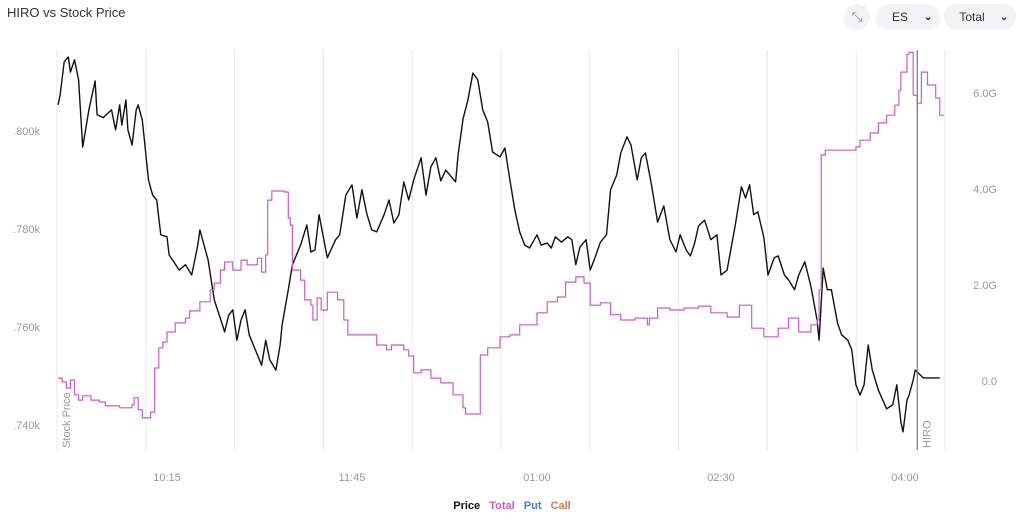 Image resolution: width=1024 pixels, height=529 pixels. What do you see at coordinates (502, 506) in the screenshot?
I see `legend-total: Total` at bounding box center [502, 506].